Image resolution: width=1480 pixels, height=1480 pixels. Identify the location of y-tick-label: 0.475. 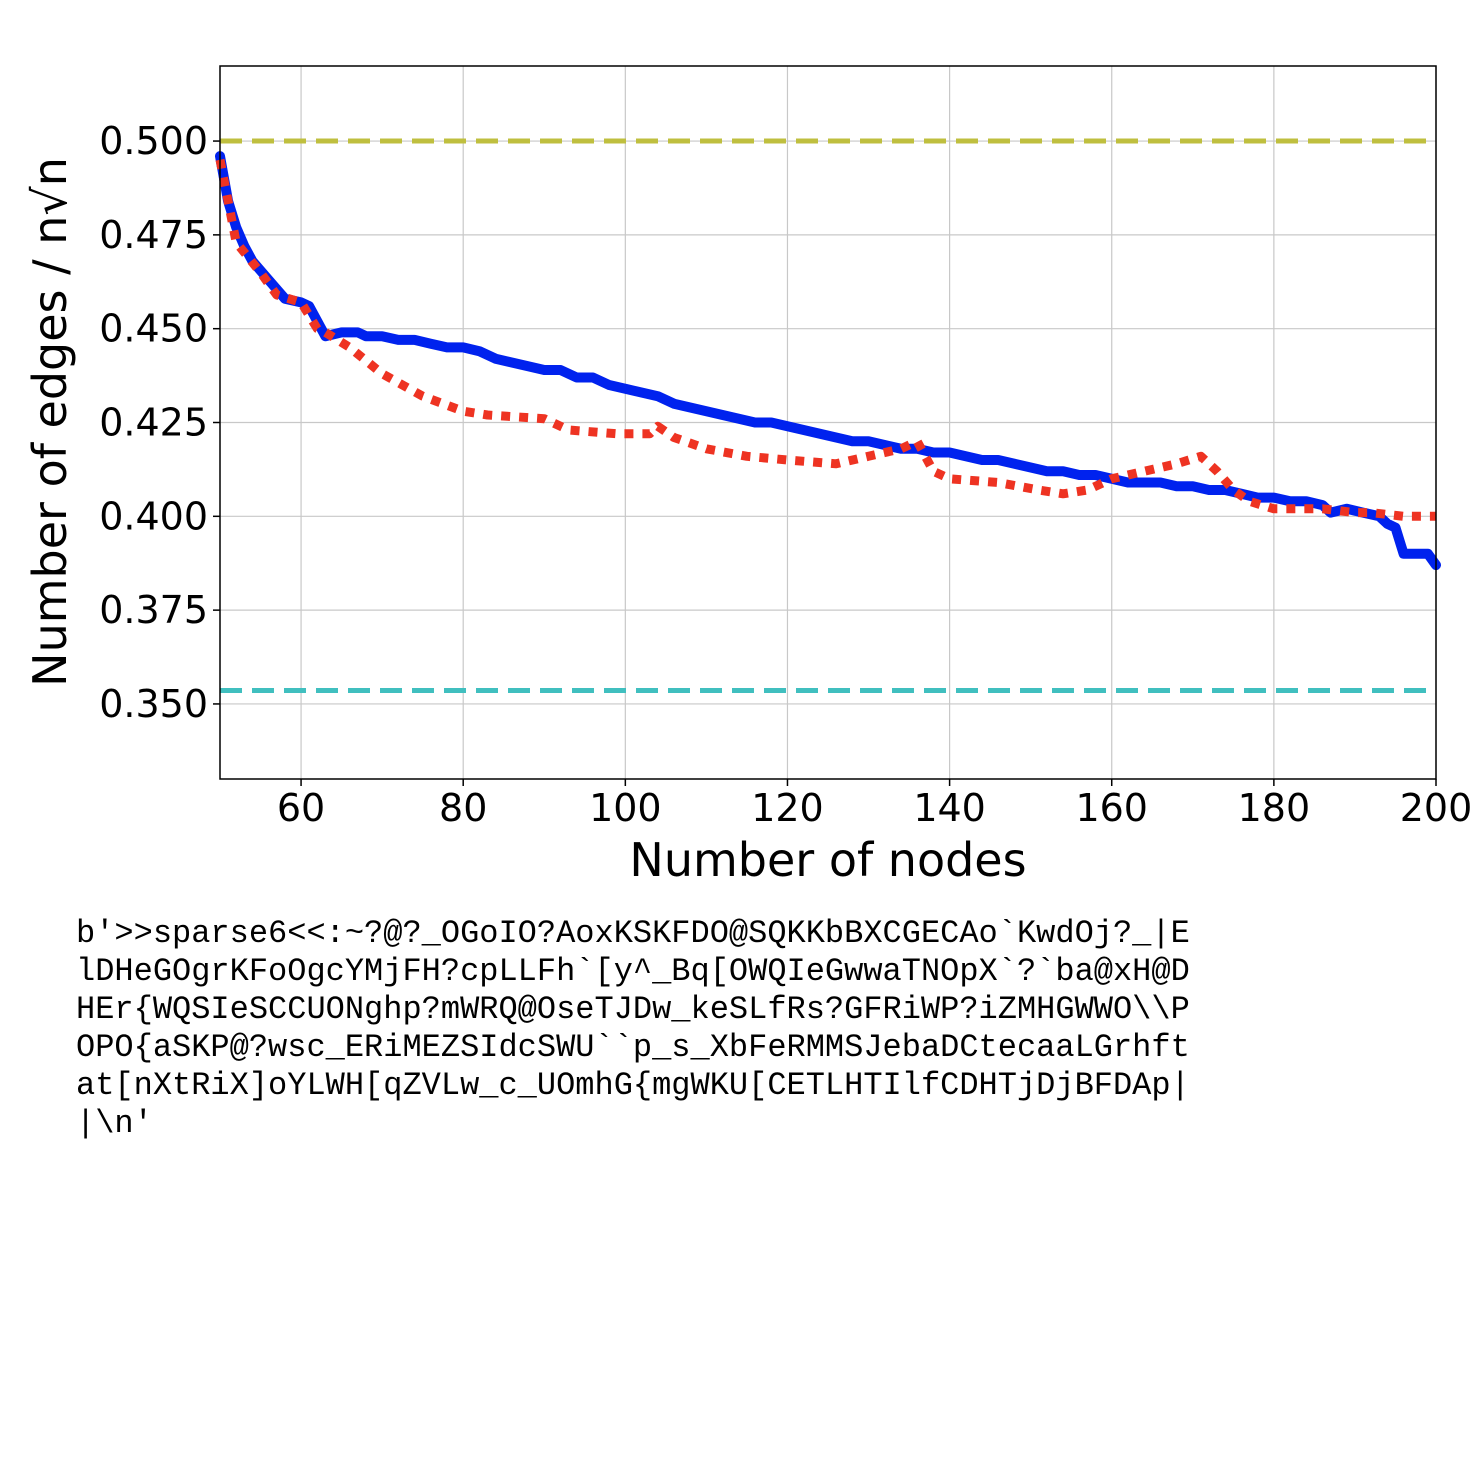
(153, 235).